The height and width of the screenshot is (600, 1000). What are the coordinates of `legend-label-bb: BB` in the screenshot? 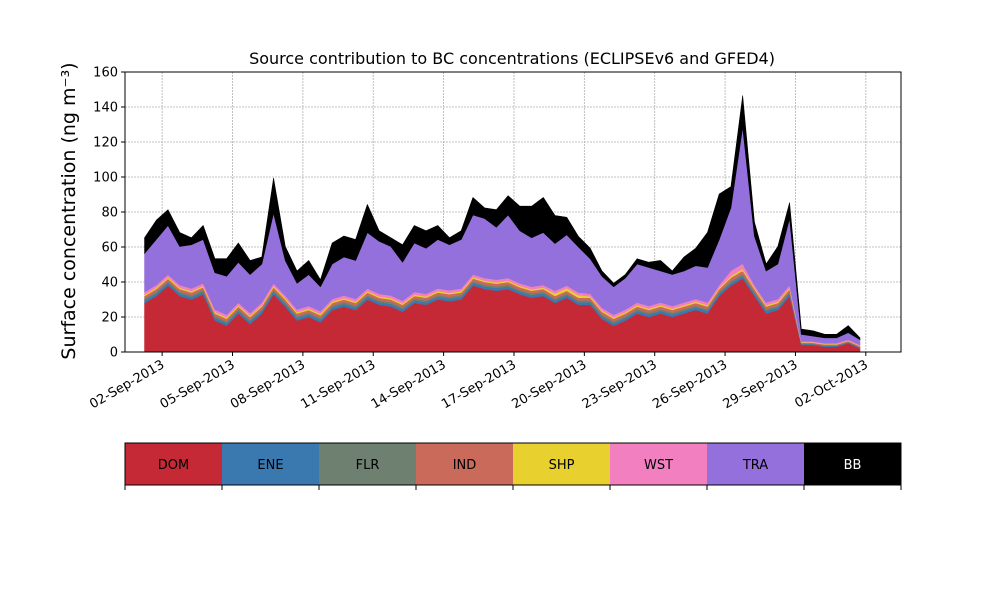 It's located at (853, 465).